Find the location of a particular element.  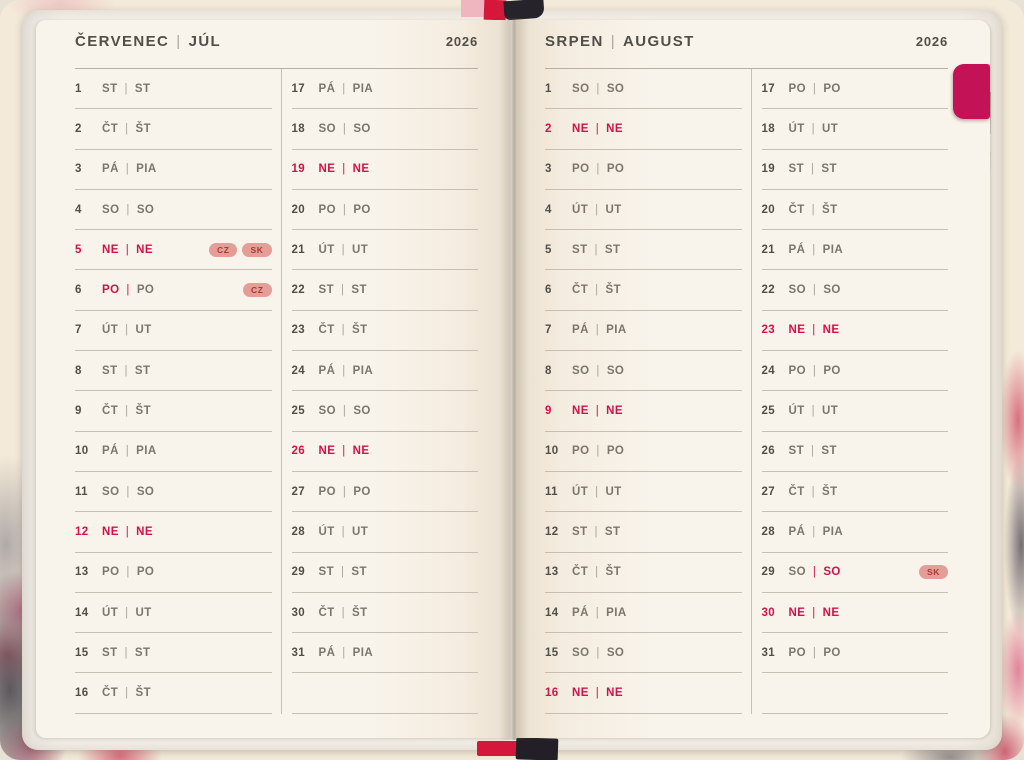

day-row-17: 17 PÁ | PIA is located at coordinates (384, 89).